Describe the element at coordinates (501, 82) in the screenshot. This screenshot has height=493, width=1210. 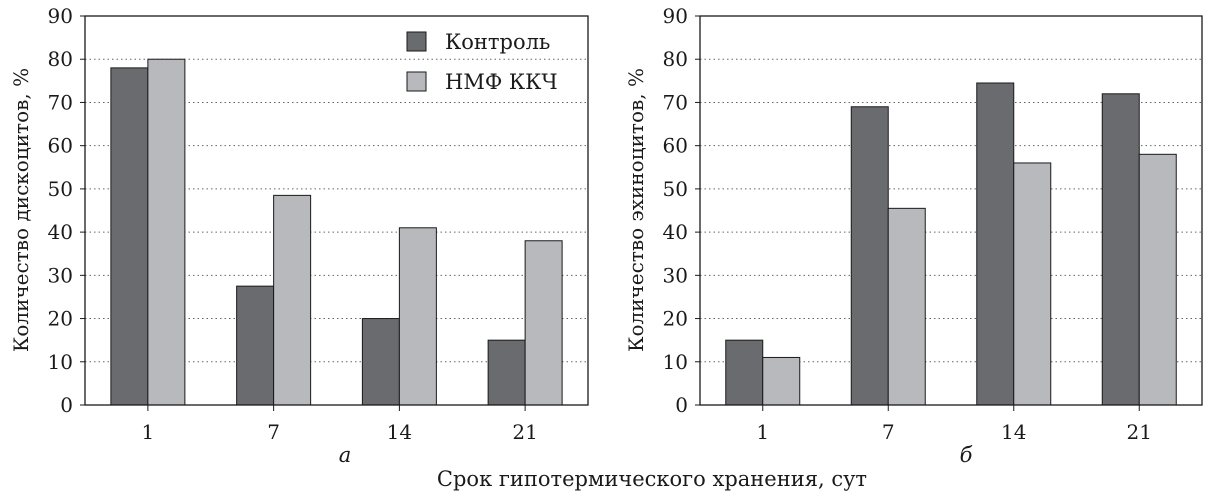
I see `legend-label: НМФ ККЧ` at that location.